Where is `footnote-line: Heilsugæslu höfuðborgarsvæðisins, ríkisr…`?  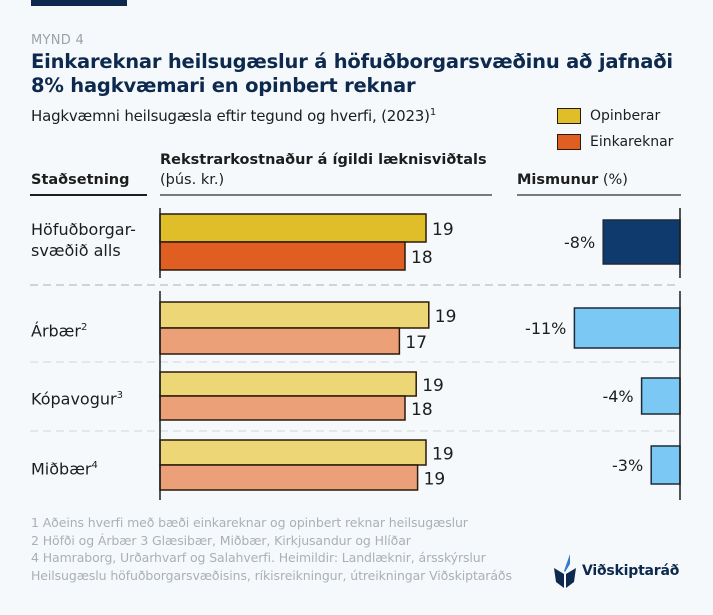 footnote-line: Heilsugæslu höfuðborgarsvæðisins, ríkisr… is located at coordinates (271, 575).